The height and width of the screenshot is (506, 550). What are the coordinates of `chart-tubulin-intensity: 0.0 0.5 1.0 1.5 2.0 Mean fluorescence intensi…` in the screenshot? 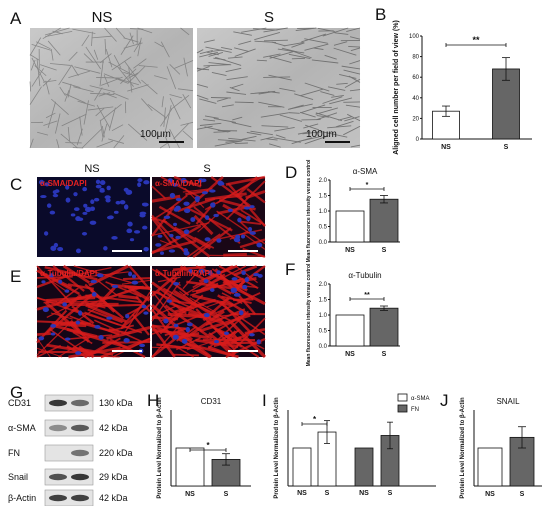 It's located at (353, 314).